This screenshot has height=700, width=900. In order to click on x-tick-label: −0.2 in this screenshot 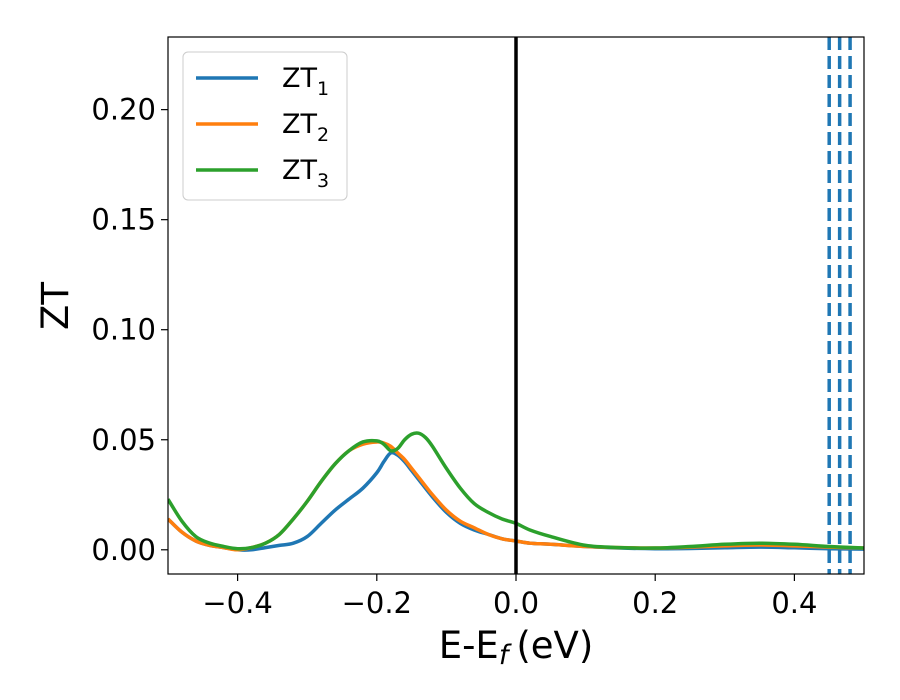, I will do `click(377, 603)`.